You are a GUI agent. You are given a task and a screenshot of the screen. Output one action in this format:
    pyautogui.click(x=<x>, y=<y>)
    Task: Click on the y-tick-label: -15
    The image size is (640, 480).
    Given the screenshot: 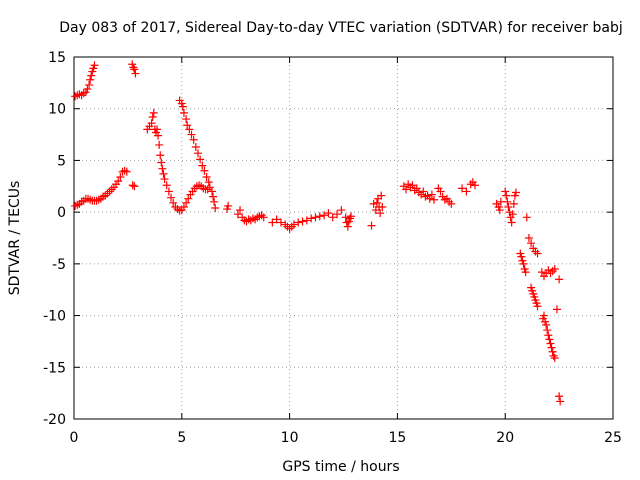 What is the action you would take?
    pyautogui.click(x=54, y=368)
    